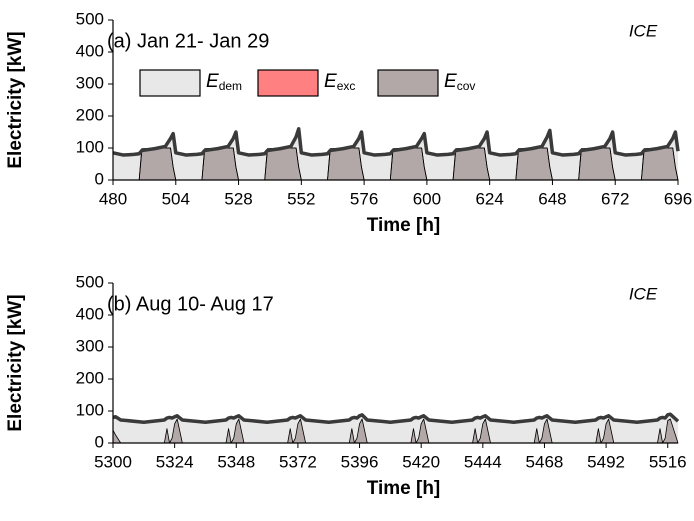  I want to click on x-tick-label: 5492, so click(606, 461).